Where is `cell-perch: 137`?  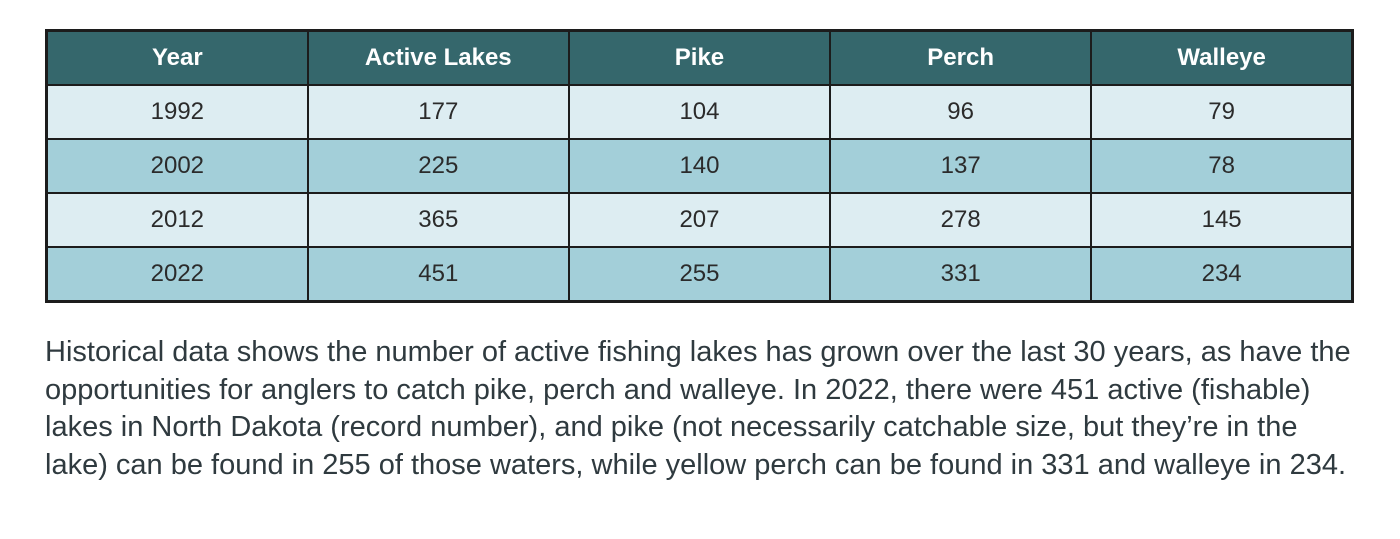
cell-perch: 137 is located at coordinates (961, 166).